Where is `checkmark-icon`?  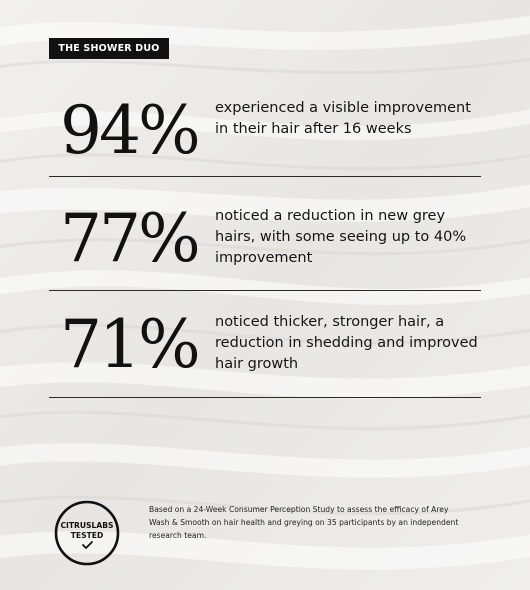 checkmark-icon is located at coordinates (87, 545).